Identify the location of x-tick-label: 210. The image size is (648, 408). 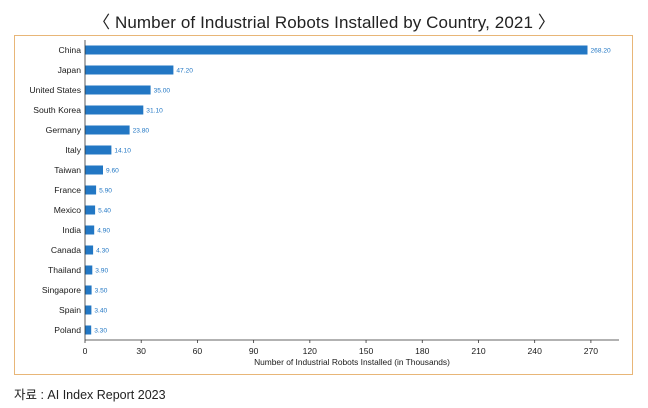
(478, 351).